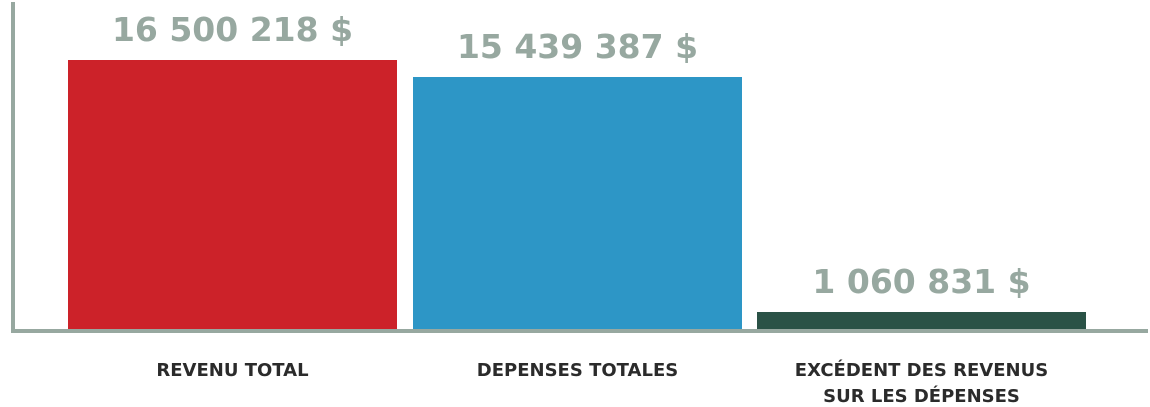  What do you see at coordinates (577, 370) in the screenshot?
I see `category-label-2: DEPENSES TOTALES` at bounding box center [577, 370].